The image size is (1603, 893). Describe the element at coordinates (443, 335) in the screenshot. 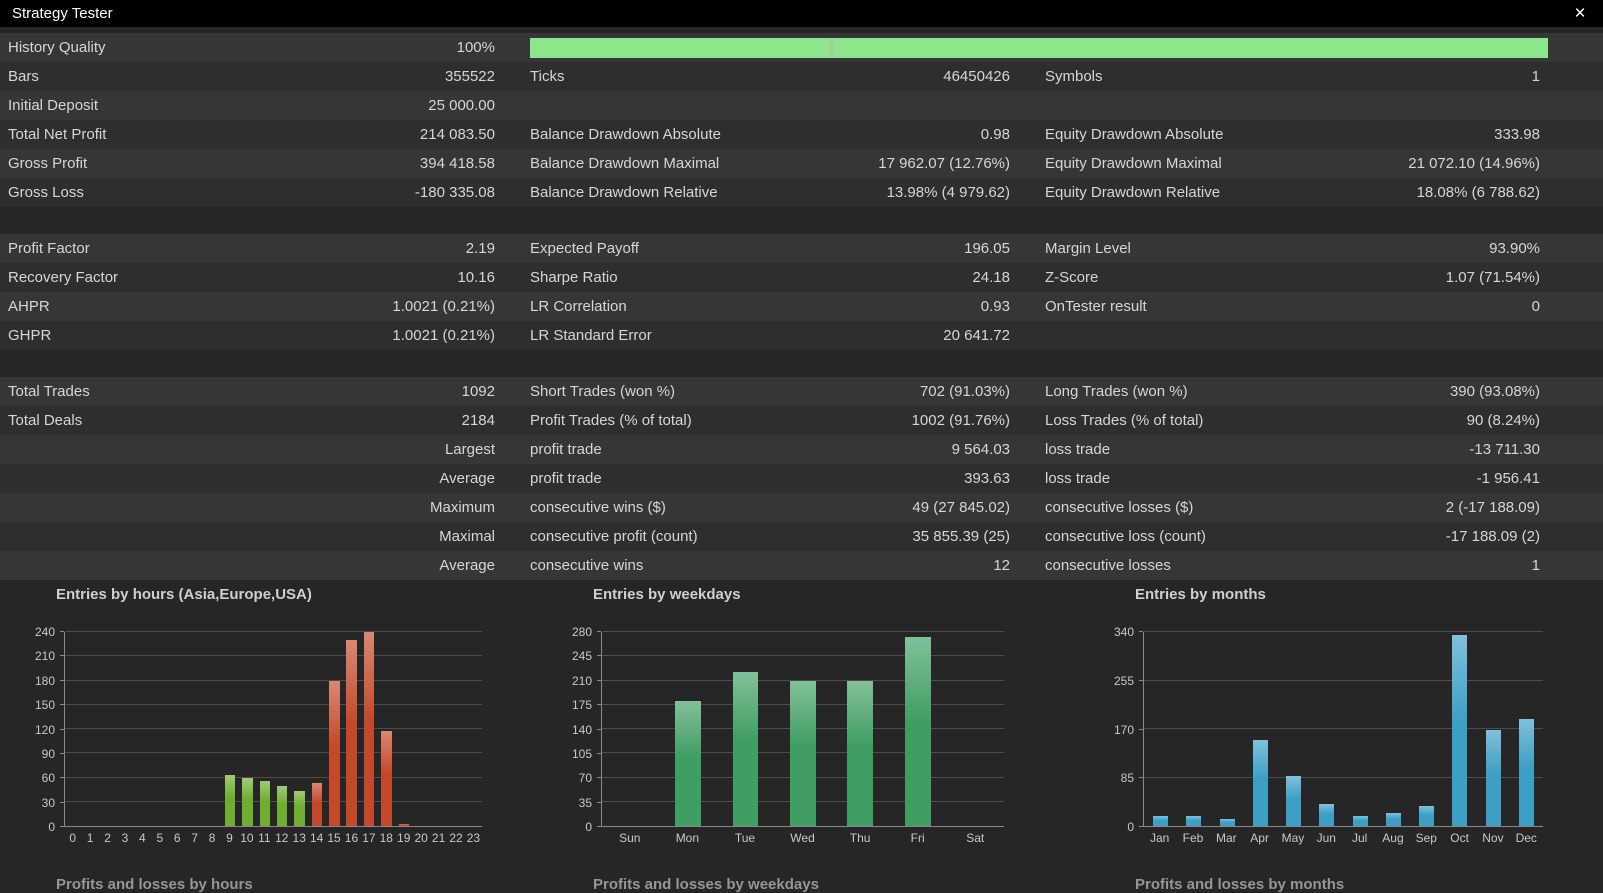

I see `stat-value: 1.0021 (0.21%)` at that location.